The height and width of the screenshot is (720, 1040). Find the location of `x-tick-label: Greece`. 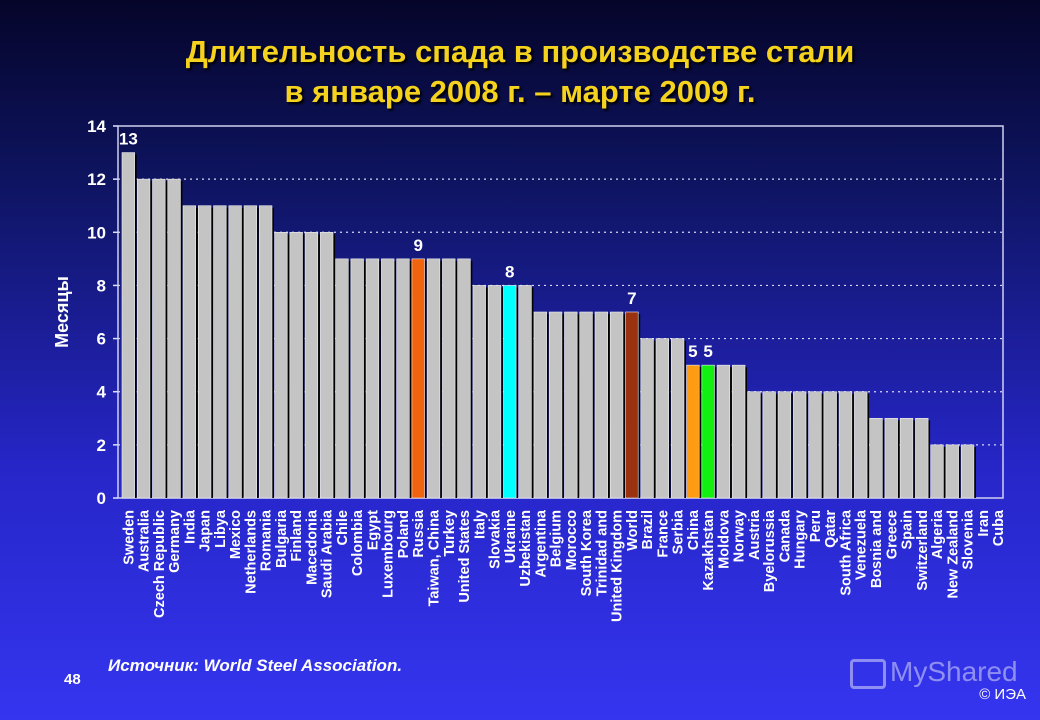

x-tick-label: Greece is located at coordinates (892, 534).